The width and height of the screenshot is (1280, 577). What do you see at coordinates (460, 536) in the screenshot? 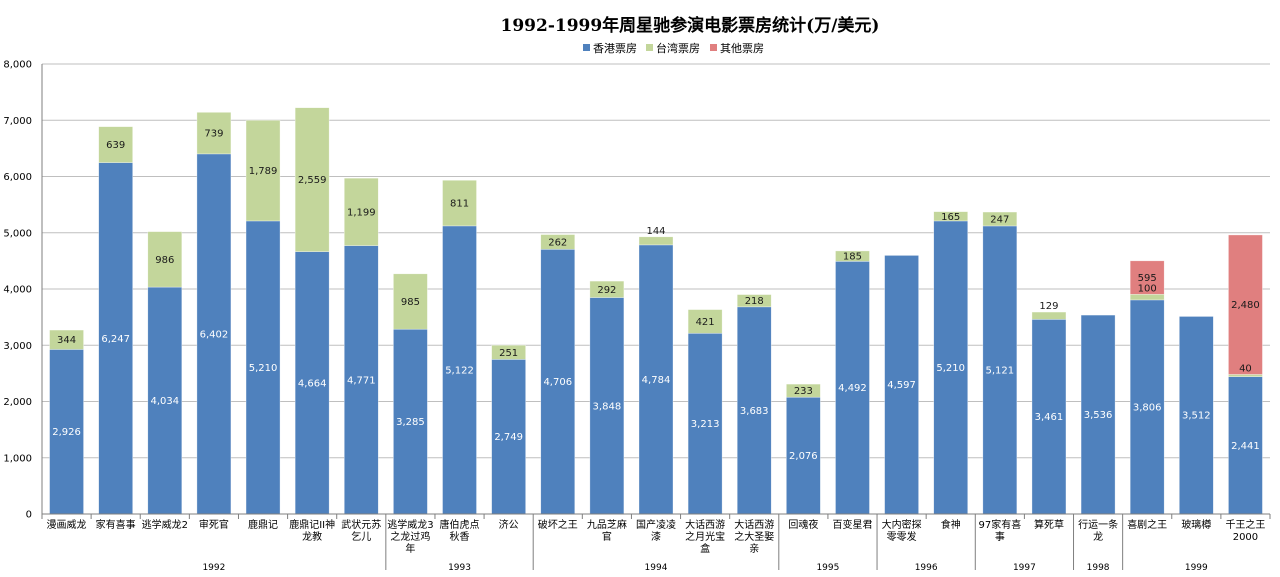
I see `x-category-line: 秋香` at bounding box center [460, 536].